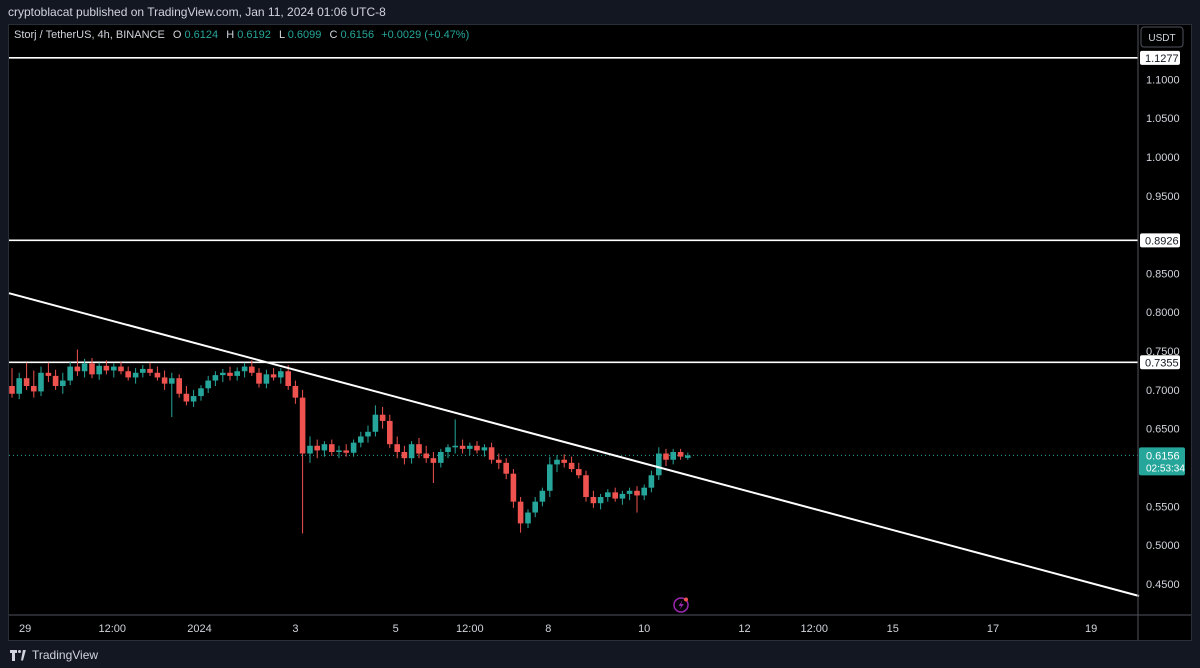 Image resolution: width=1200 pixels, height=668 pixels. What do you see at coordinates (681, 605) in the screenshot?
I see `bolt-icon` at bounding box center [681, 605].